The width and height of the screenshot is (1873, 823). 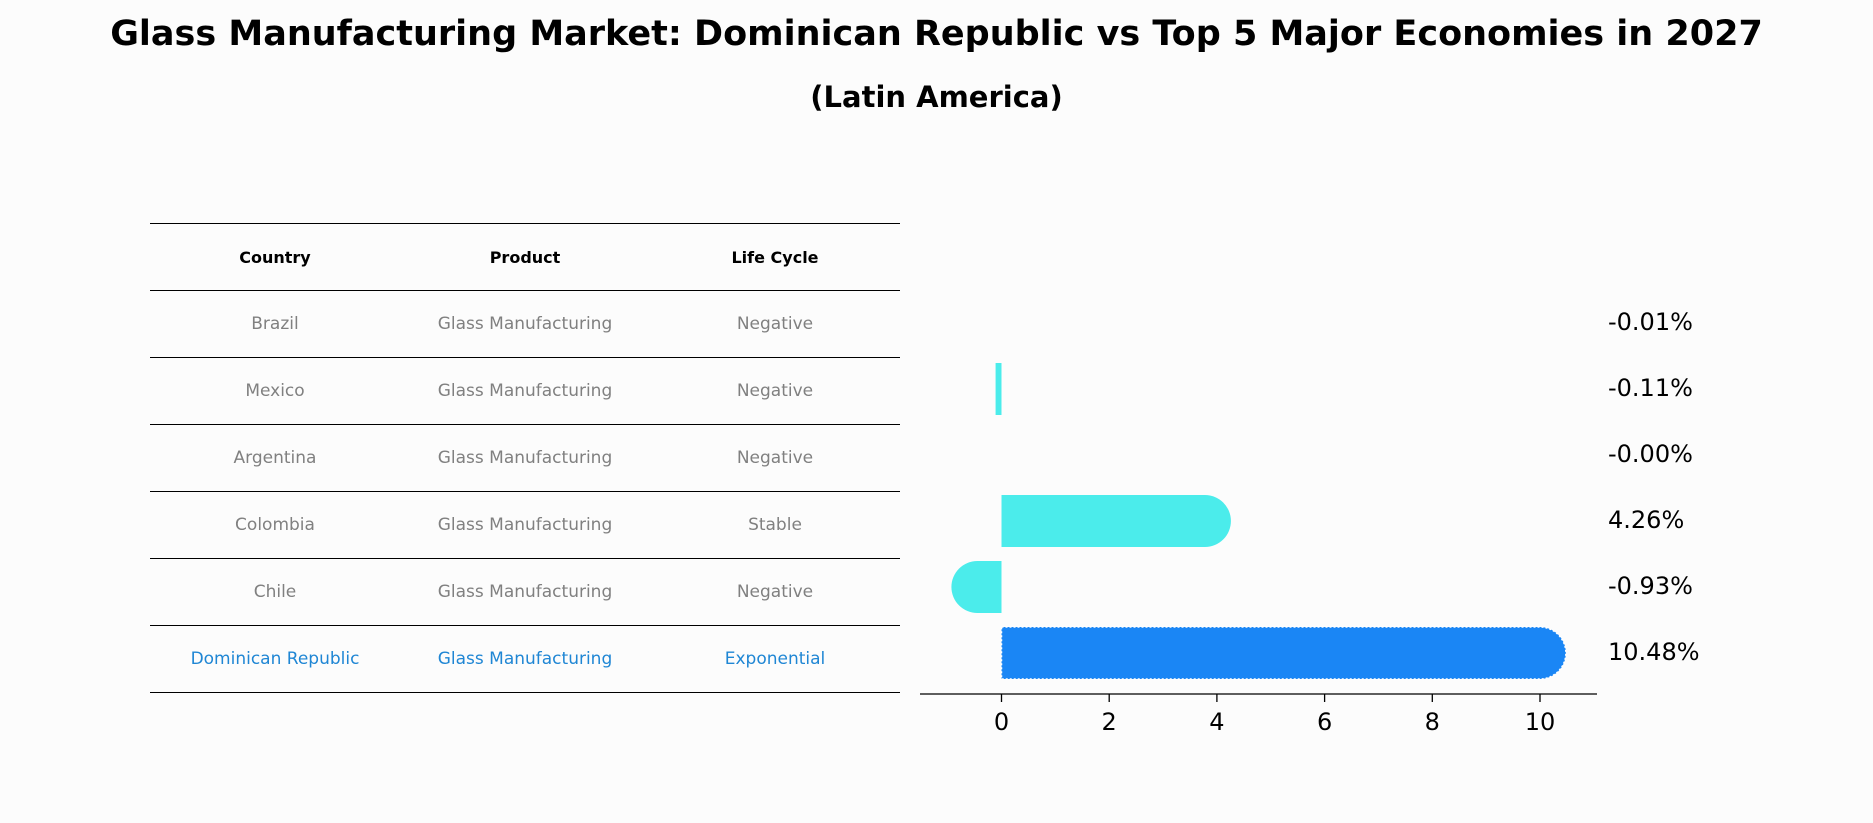 What do you see at coordinates (775, 525) in the screenshot?
I see `cell-life-cycle: Stable` at bounding box center [775, 525].